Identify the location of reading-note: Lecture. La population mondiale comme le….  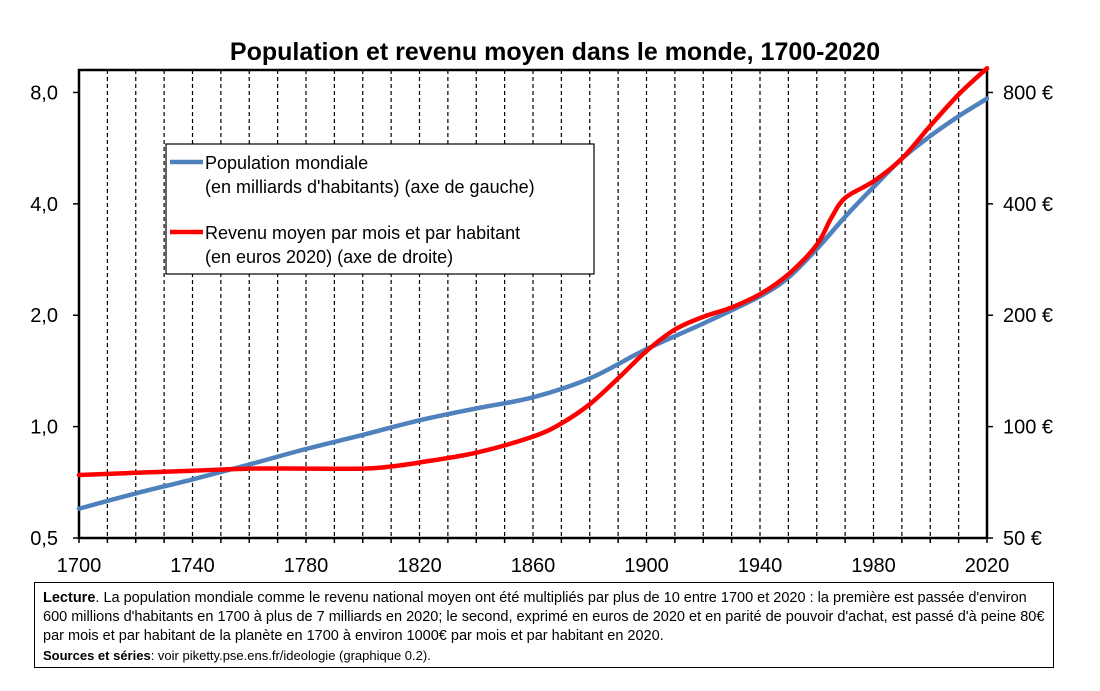
(544, 625).